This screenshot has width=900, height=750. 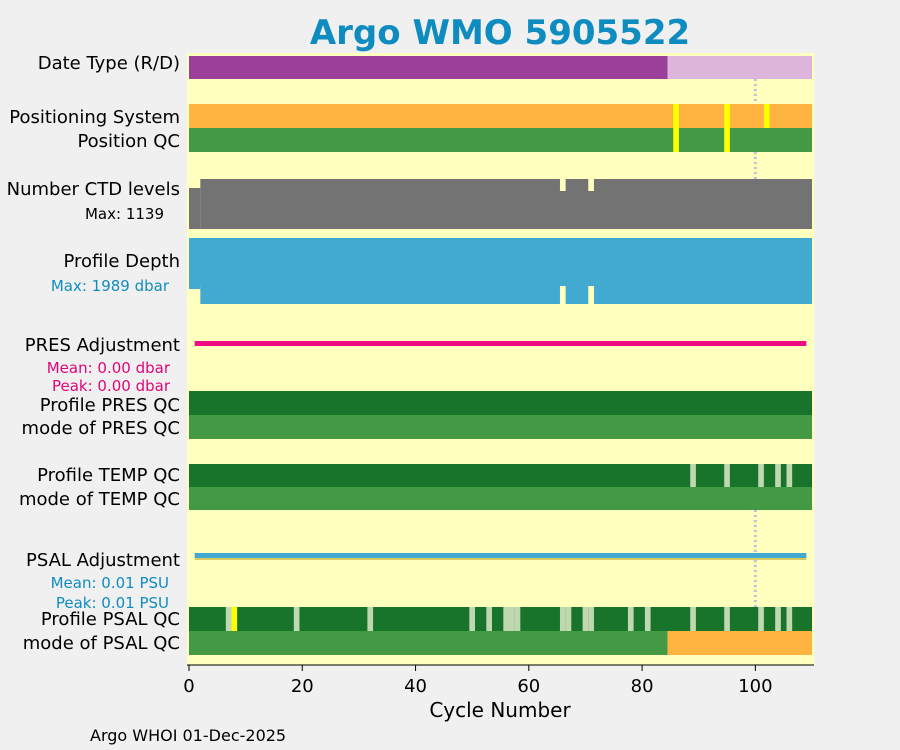 What do you see at coordinates (500, 33) in the screenshot?
I see `chart-title: Argo WMO 5905522` at bounding box center [500, 33].